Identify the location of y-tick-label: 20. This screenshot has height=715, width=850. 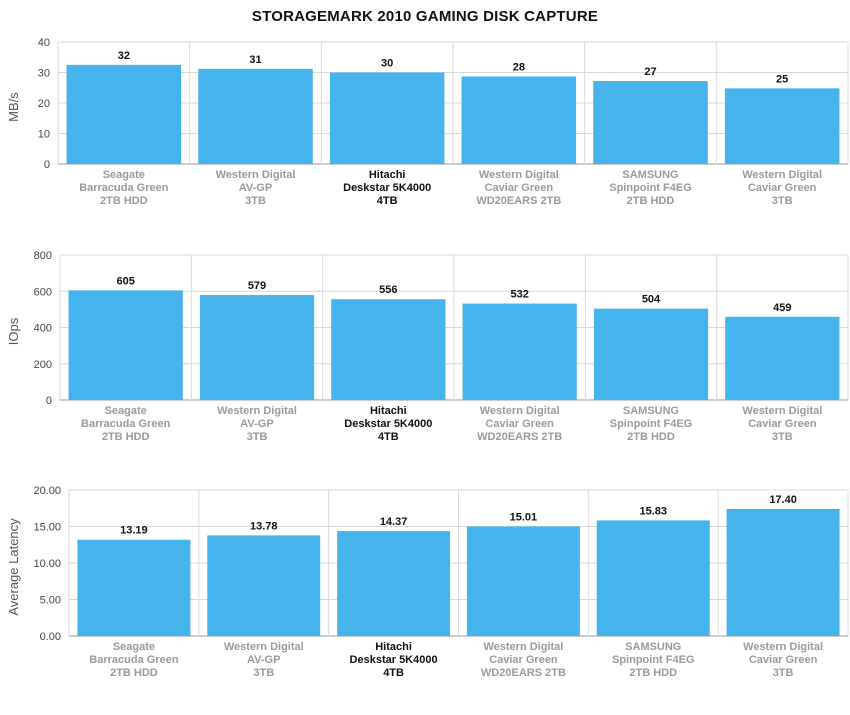
(44, 104).